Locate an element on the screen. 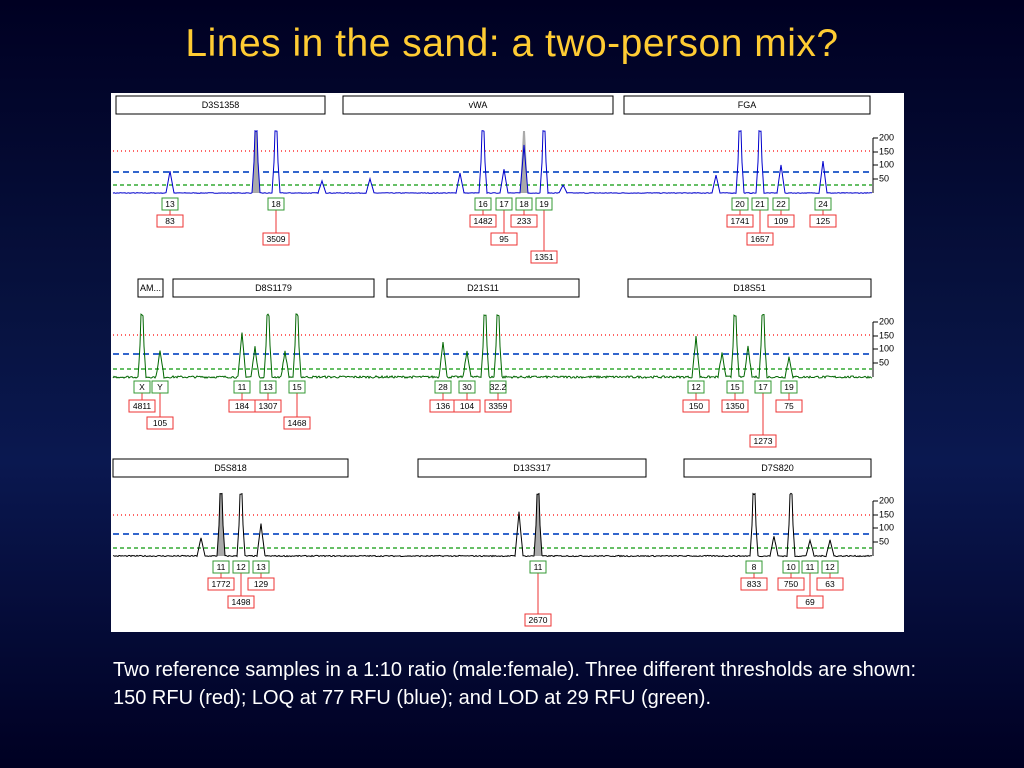 The height and width of the screenshot is (768, 1024). height-label: 1741 is located at coordinates (740, 221).